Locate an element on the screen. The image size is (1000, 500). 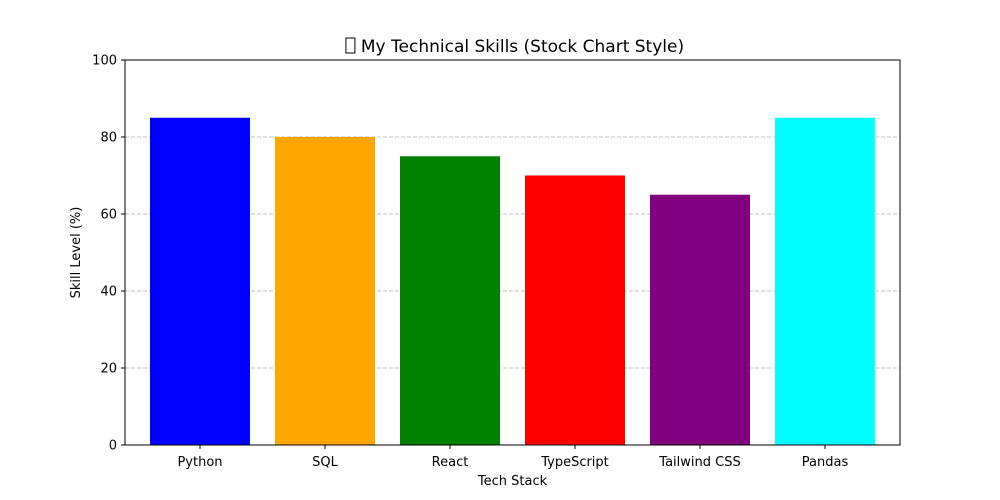
y-tick-label: 0 is located at coordinates (113, 446).